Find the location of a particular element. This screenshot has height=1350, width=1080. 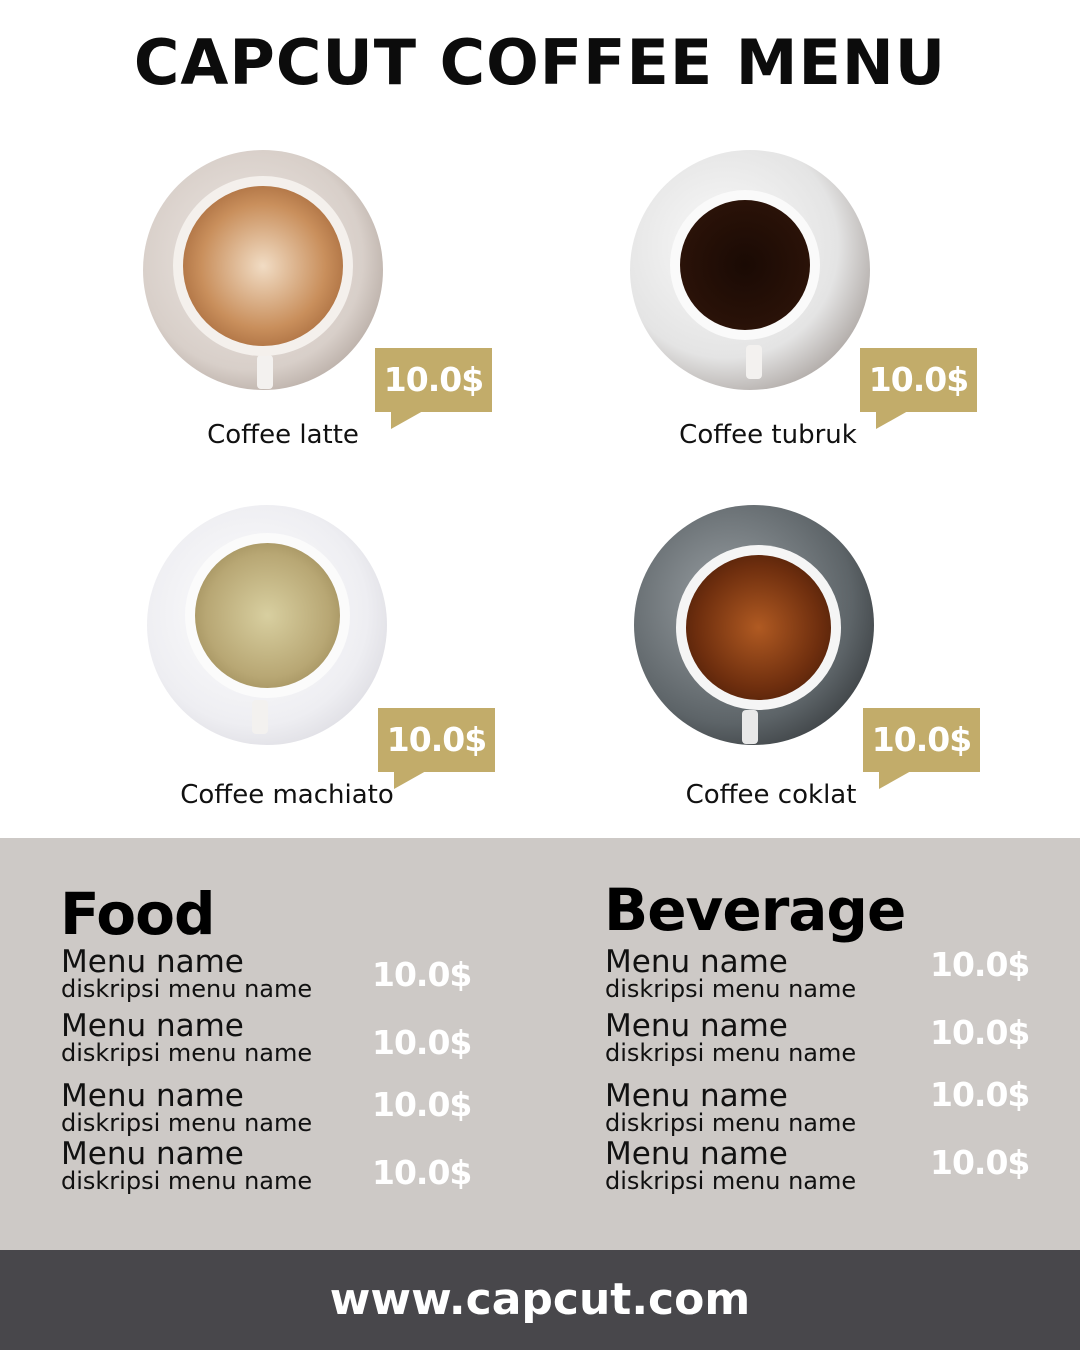

food-title: Food is located at coordinates (137, 914).